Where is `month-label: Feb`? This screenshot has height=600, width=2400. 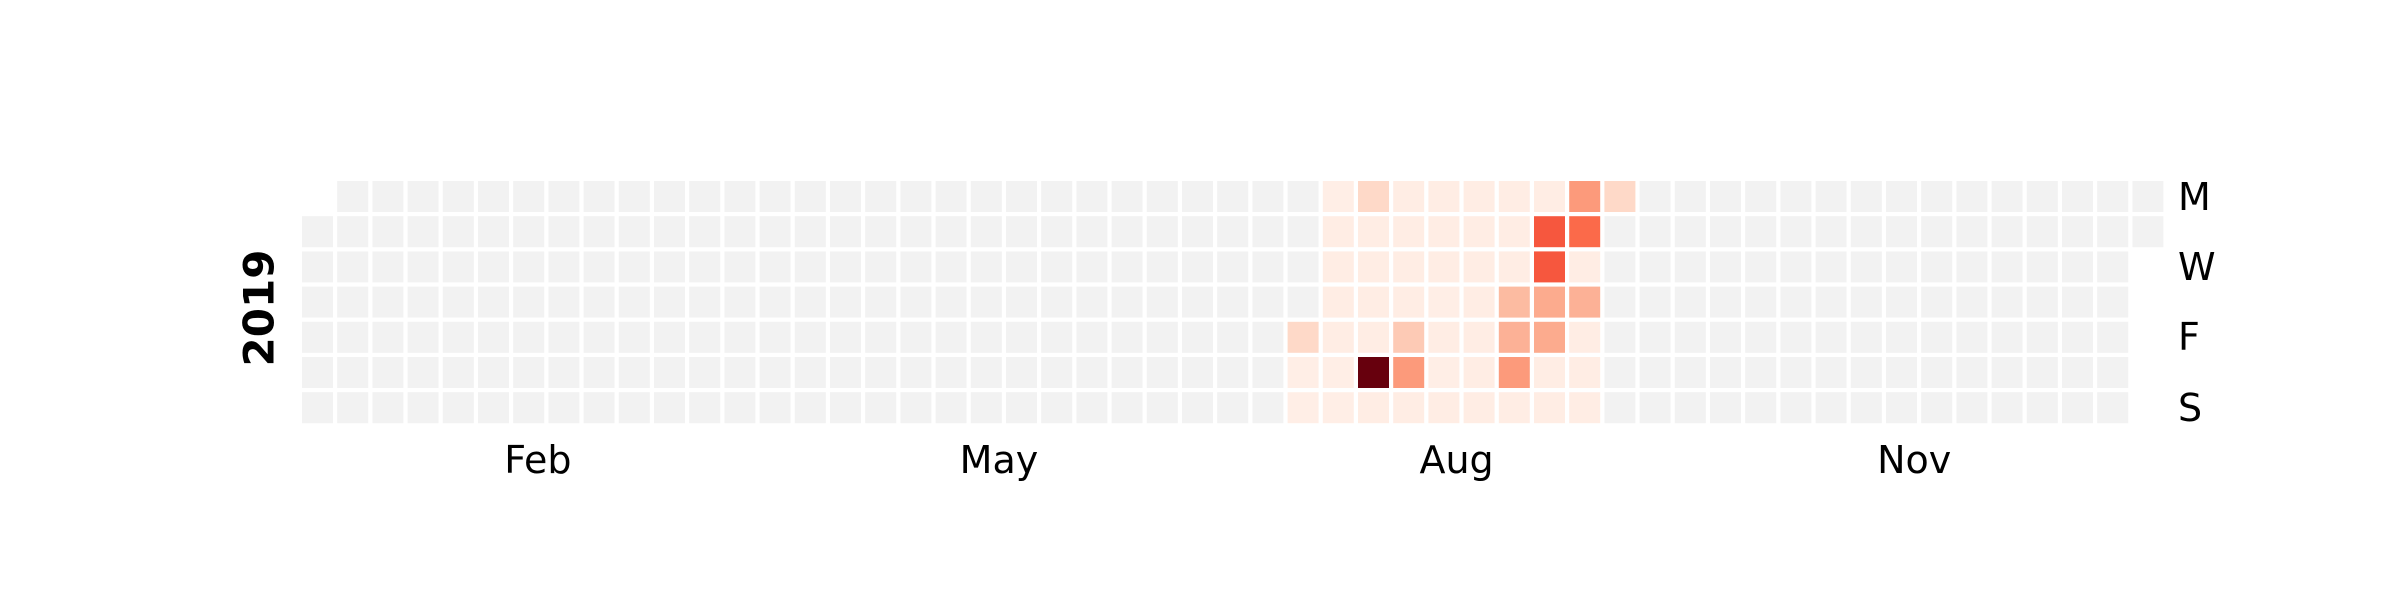 month-label: Feb is located at coordinates (538, 460).